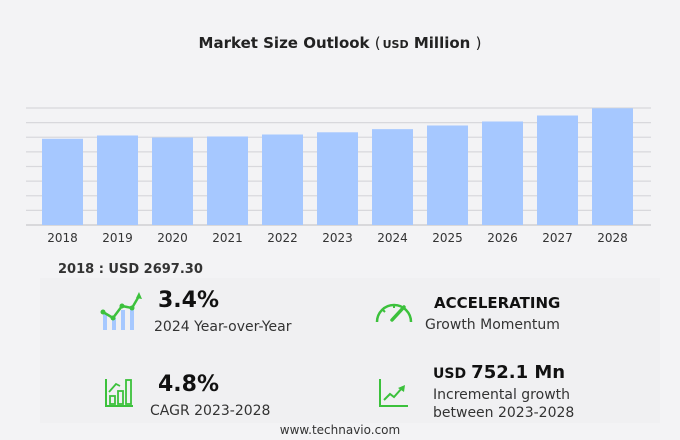 The width and height of the screenshot is (680, 440). Describe the element at coordinates (117, 238) in the screenshot. I see `x-tick-label: 2019` at that location.